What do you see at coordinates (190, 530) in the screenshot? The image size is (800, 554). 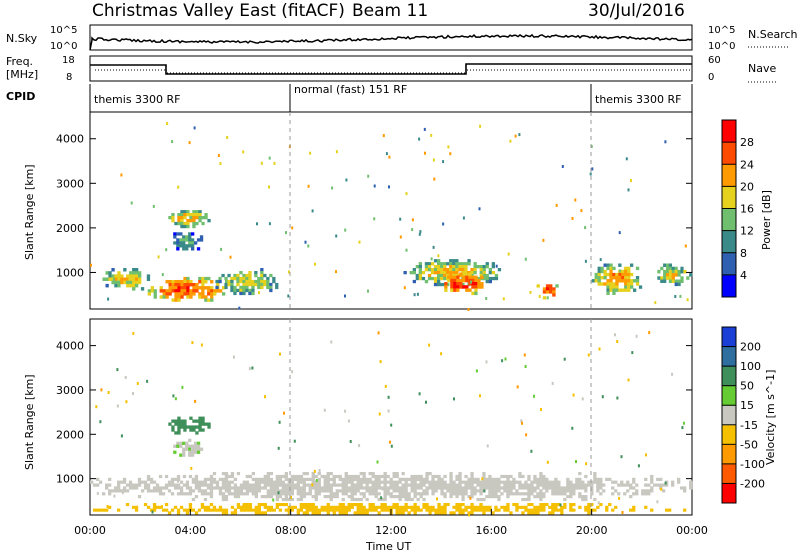 I see `time-tick-label: 04:00` at bounding box center [190, 530].